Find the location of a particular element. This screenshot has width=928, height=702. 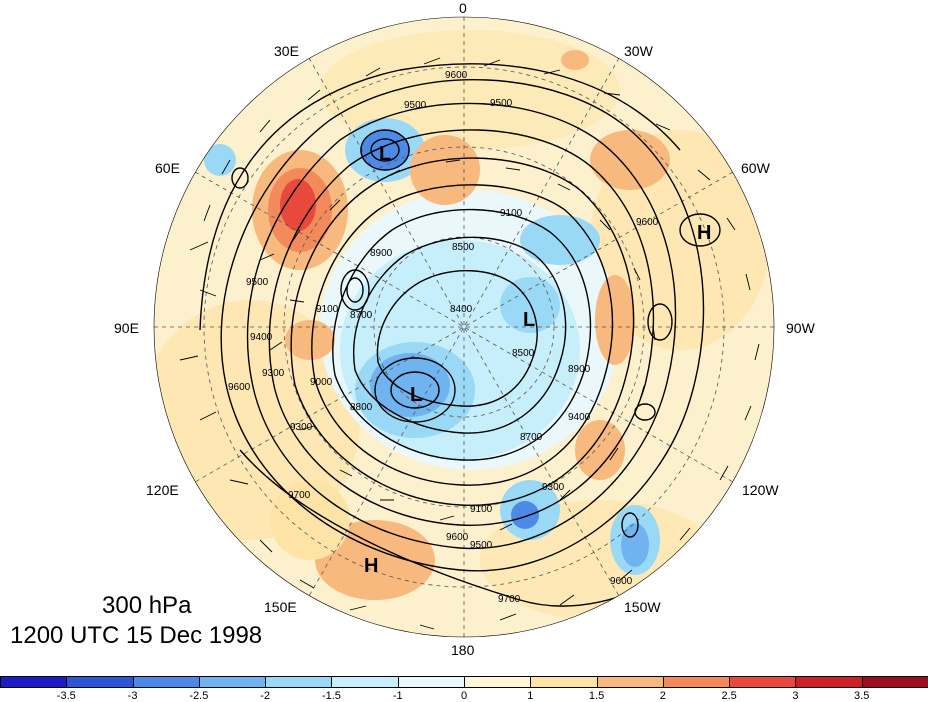

colorbar-tick-label: 1 is located at coordinates (530, 696).